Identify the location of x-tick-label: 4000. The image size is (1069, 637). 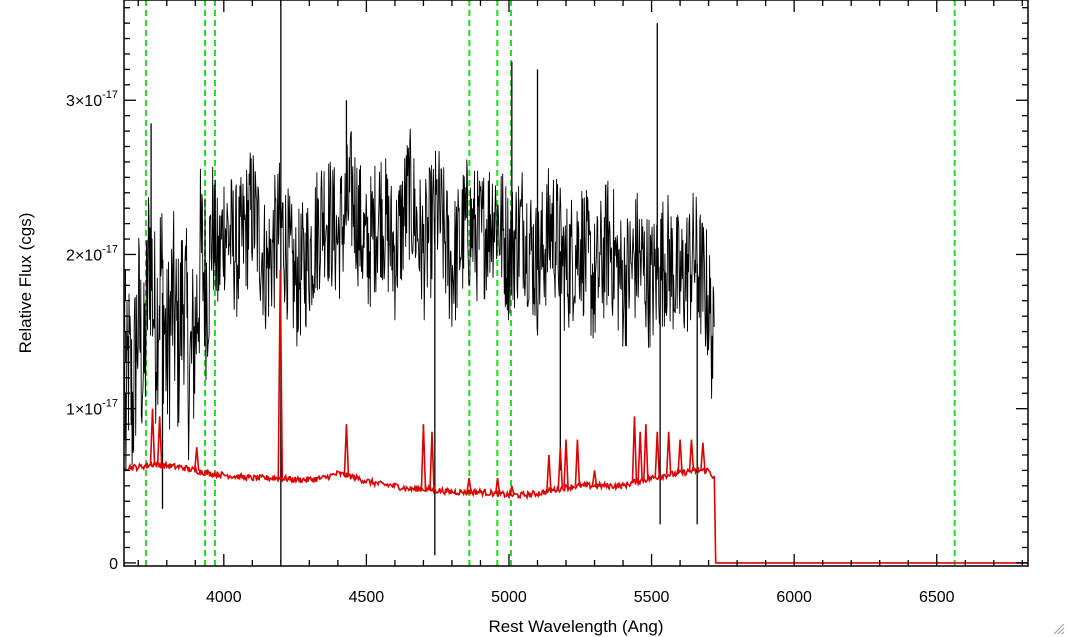
(224, 597).